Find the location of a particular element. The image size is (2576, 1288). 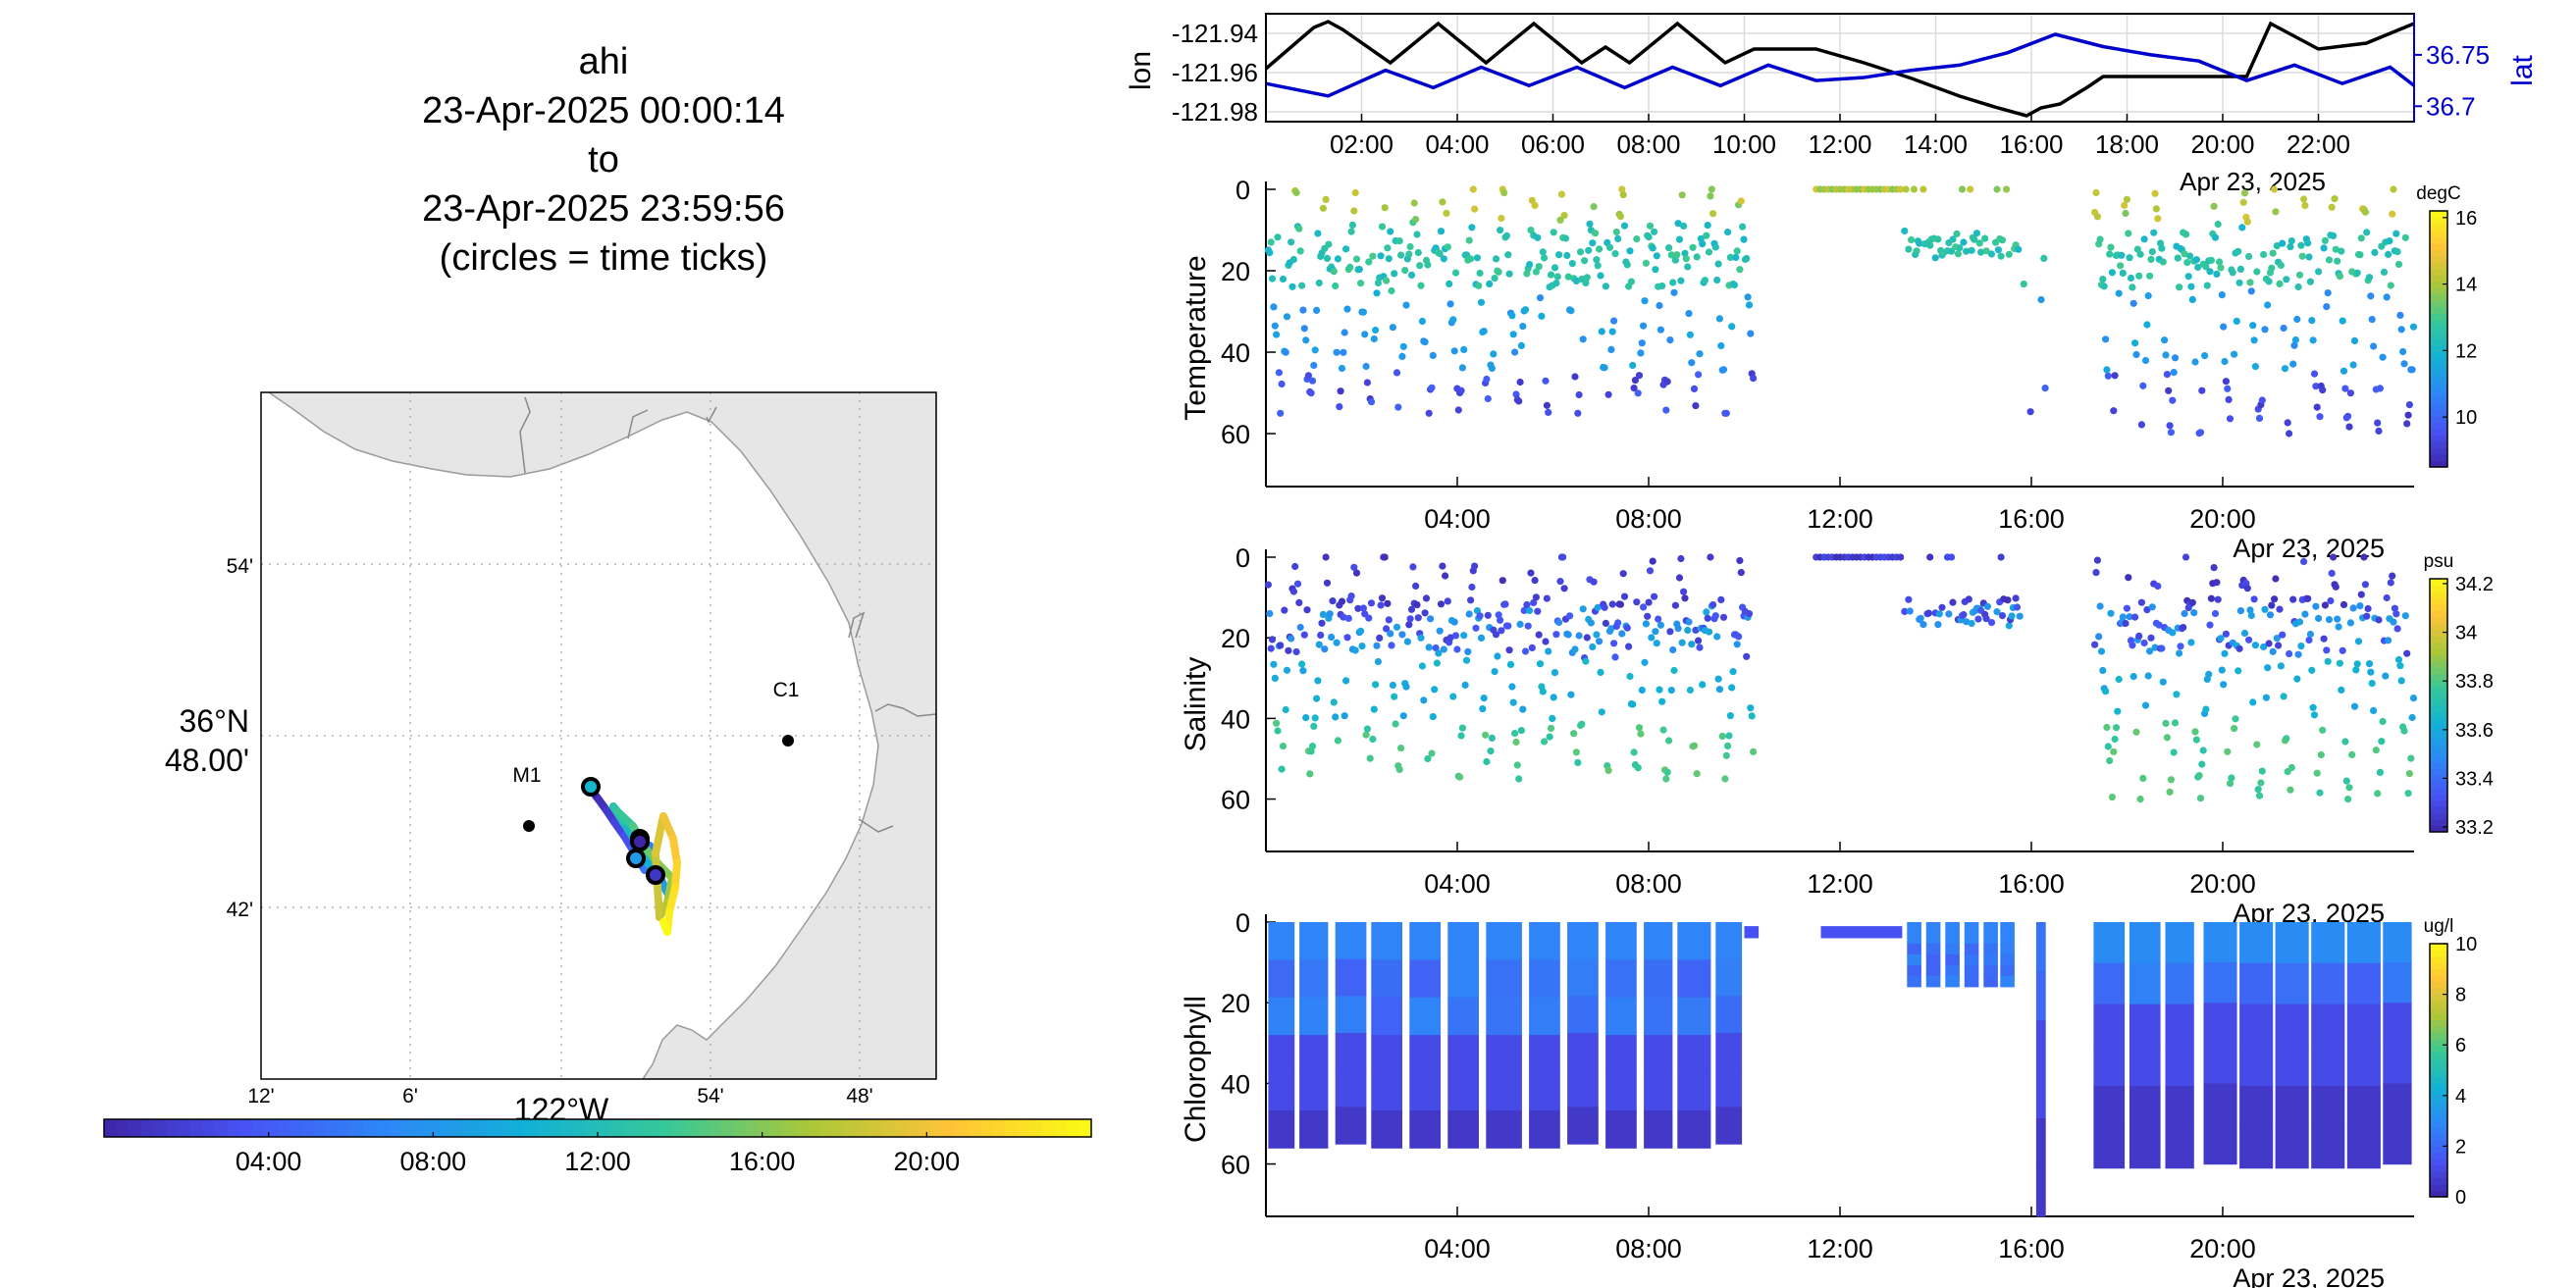

time-colorbar-tick-label: 12:00 is located at coordinates (597, 1161).